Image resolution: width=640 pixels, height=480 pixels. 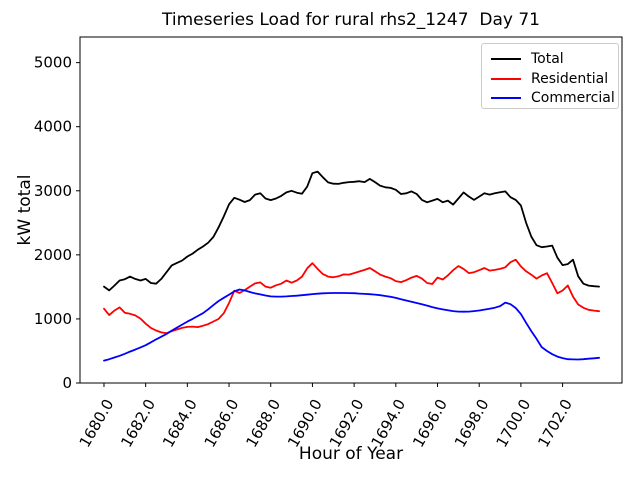 I want to click on series-commercial-line, so click(x=351, y=325).